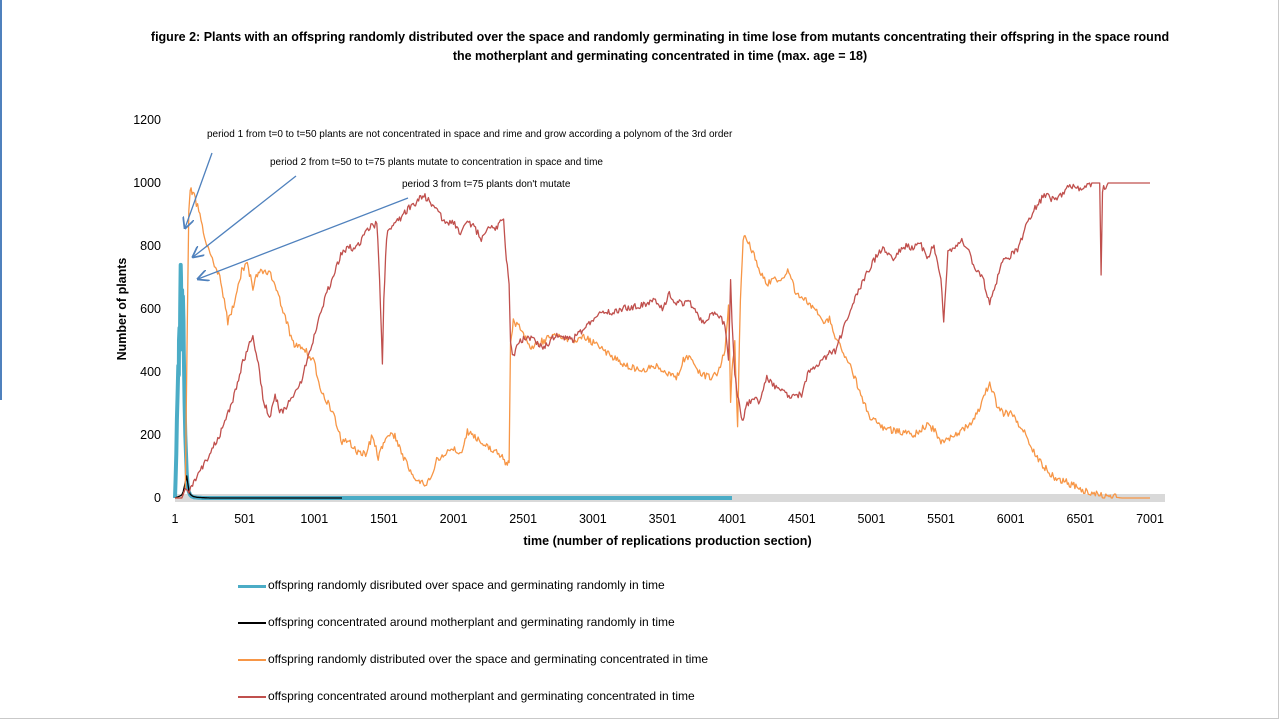  What do you see at coordinates (1150, 519) in the screenshot?
I see `x-tick-label: 7001` at bounding box center [1150, 519].